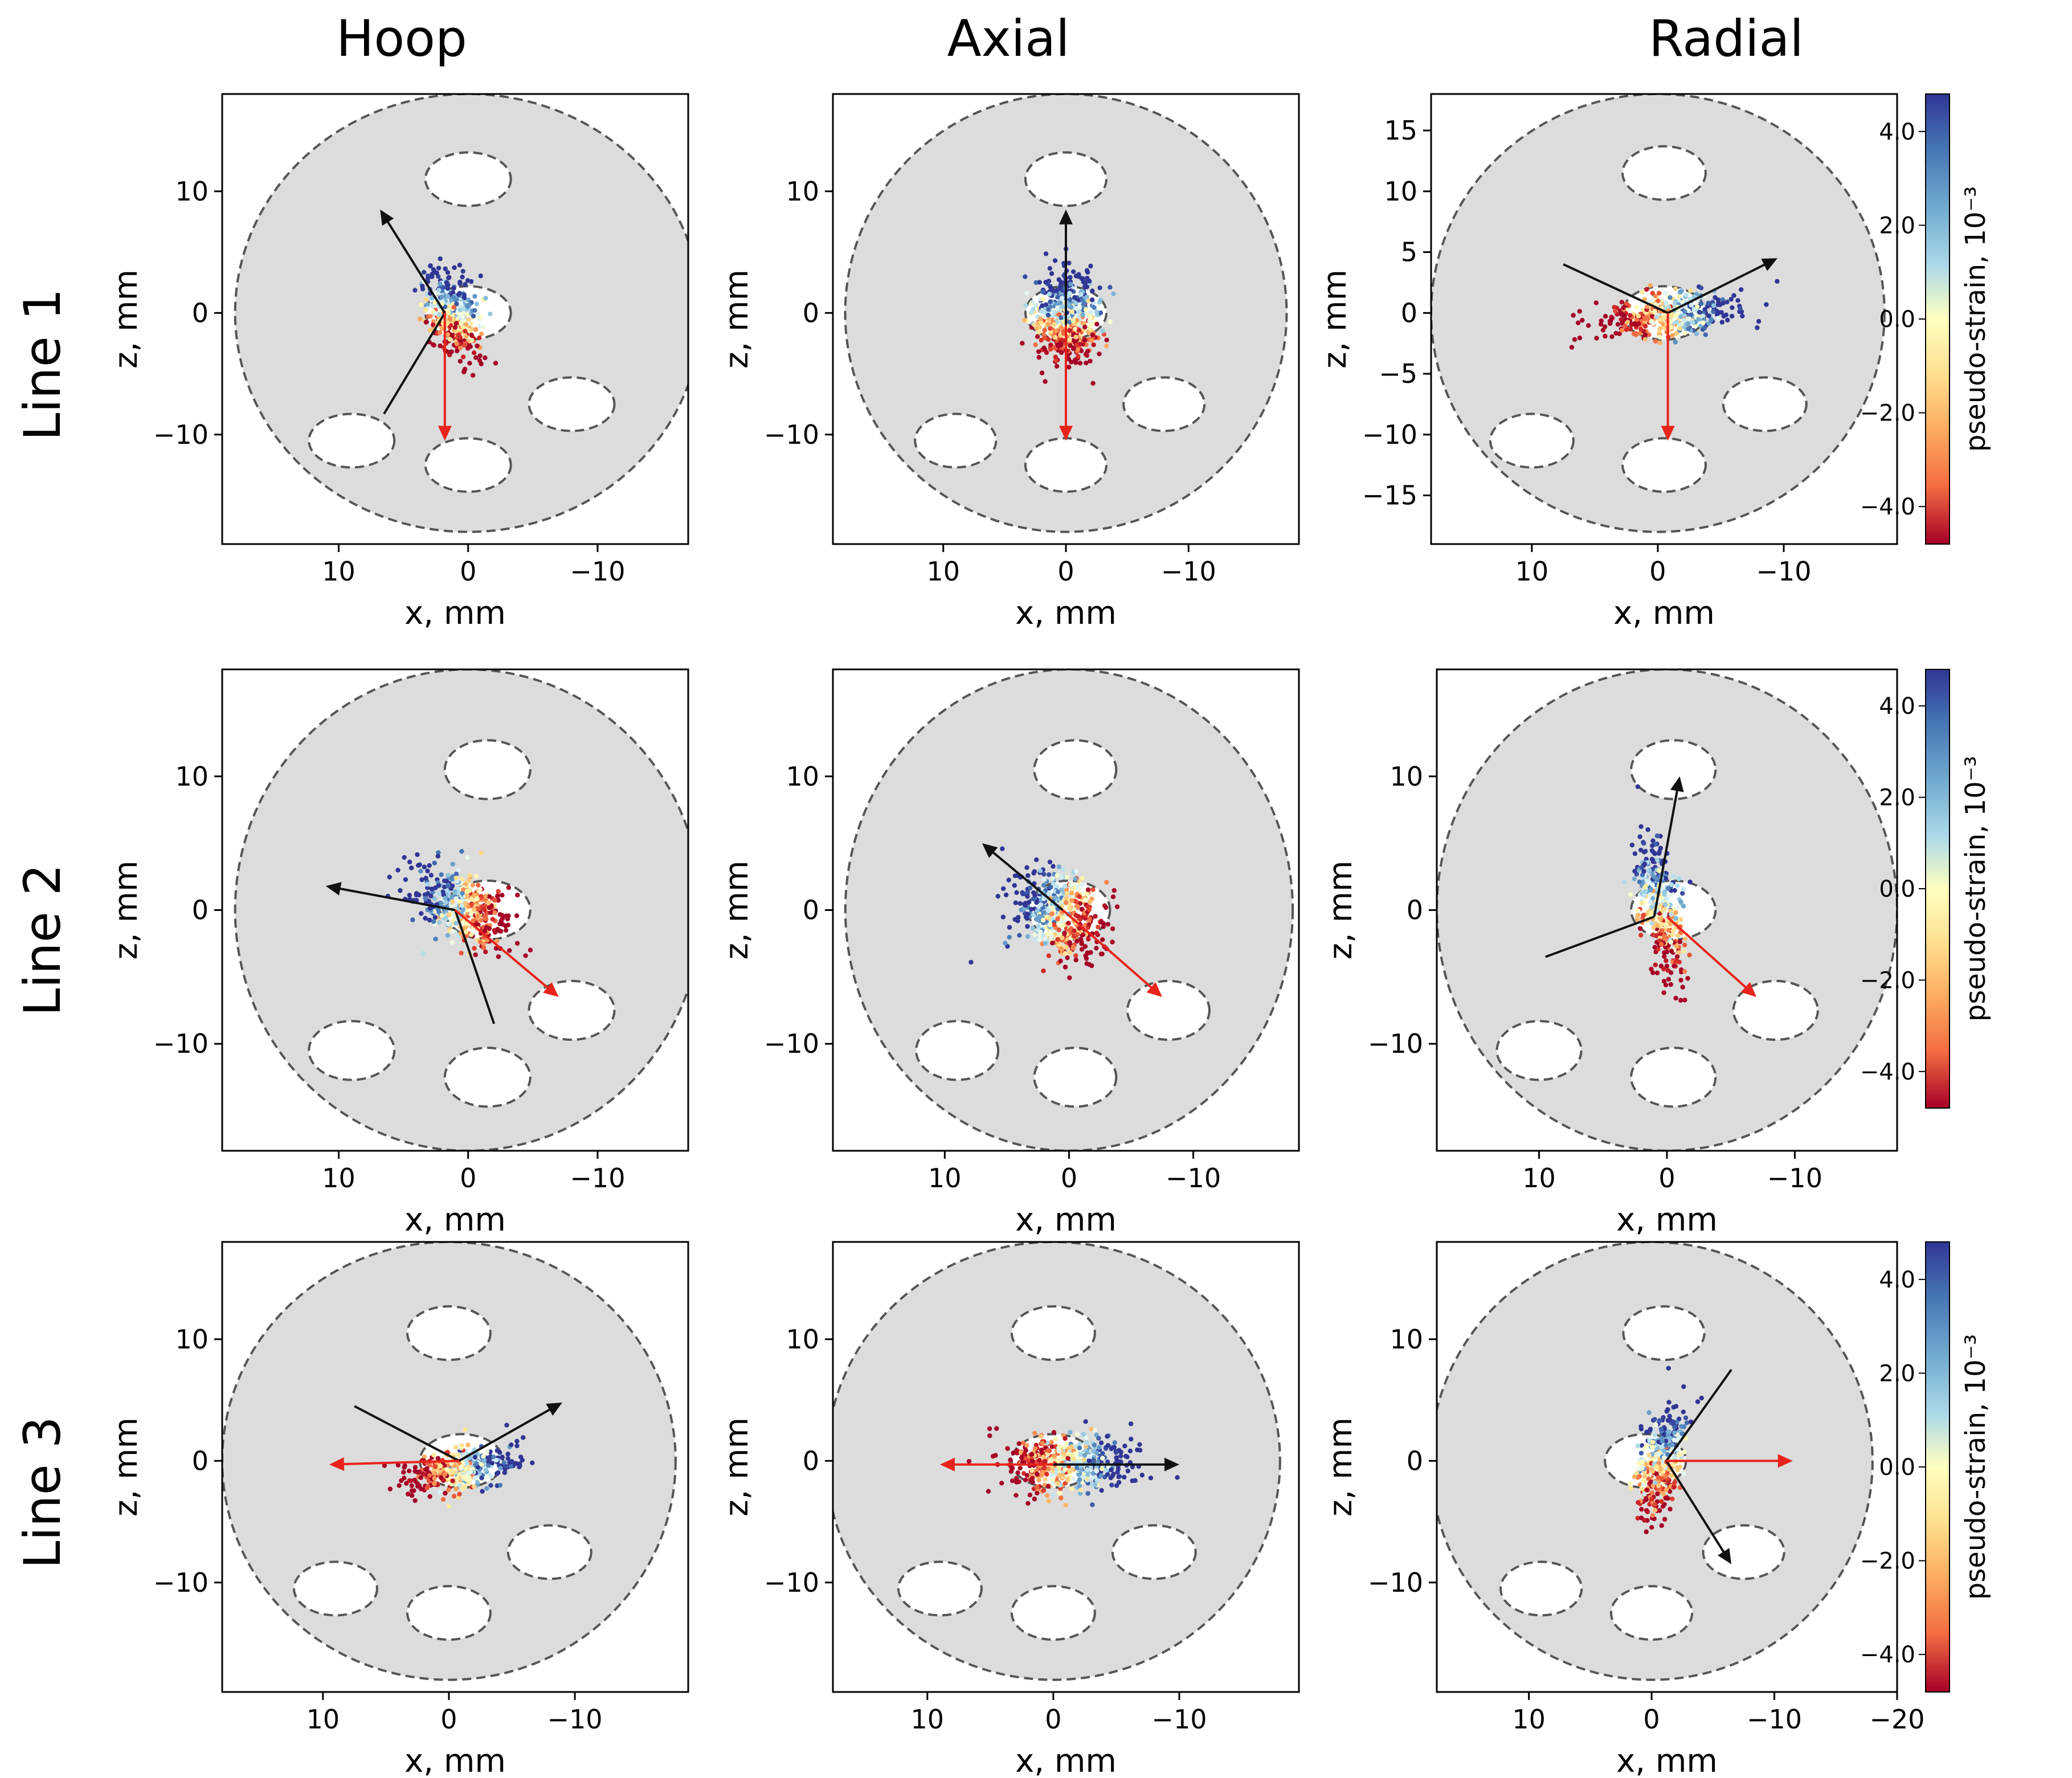 The width and height of the screenshot is (2072, 1778). Describe the element at coordinates (455, 1467) in the screenshot. I see `axes-frame` at that location.